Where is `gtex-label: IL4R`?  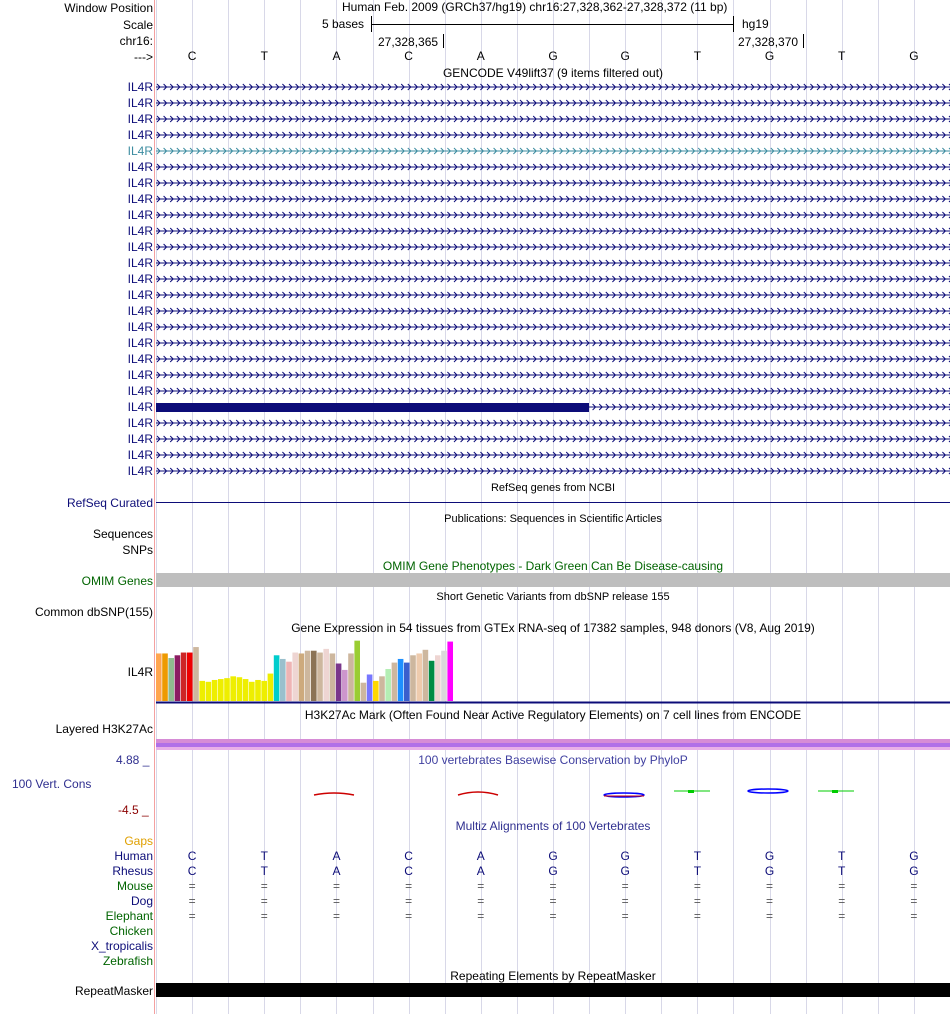
gtex-label: IL4R is located at coordinates (140, 672).